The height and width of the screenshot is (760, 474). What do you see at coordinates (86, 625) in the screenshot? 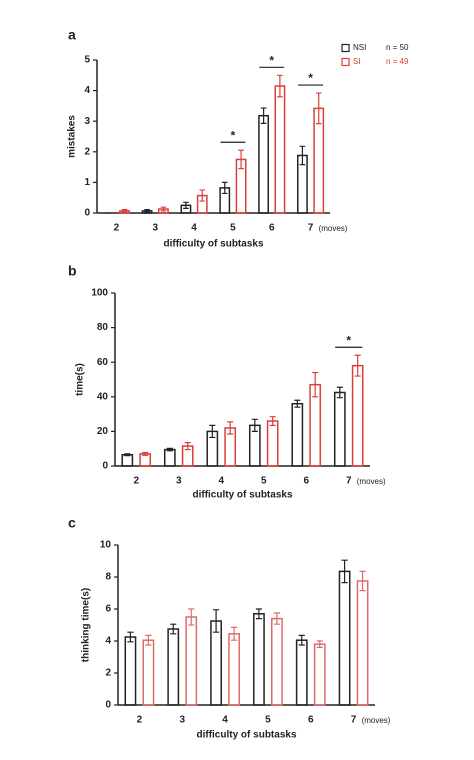
I see `y-axis-label: thinking time(s)` at bounding box center [86, 625].